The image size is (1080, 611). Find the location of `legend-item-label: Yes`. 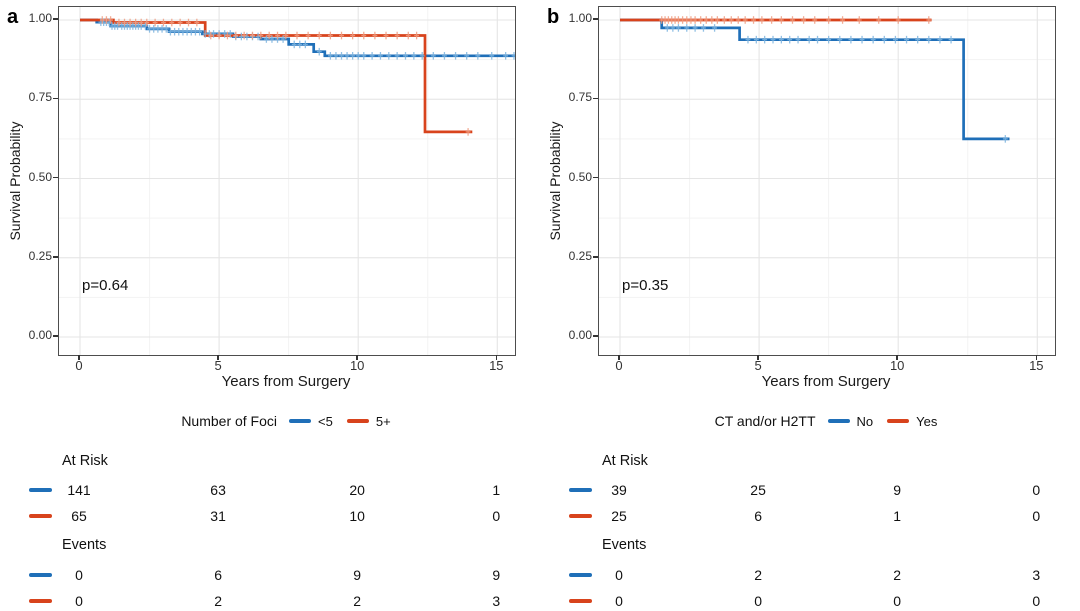

legend-item-label: Yes is located at coordinates (927, 421).